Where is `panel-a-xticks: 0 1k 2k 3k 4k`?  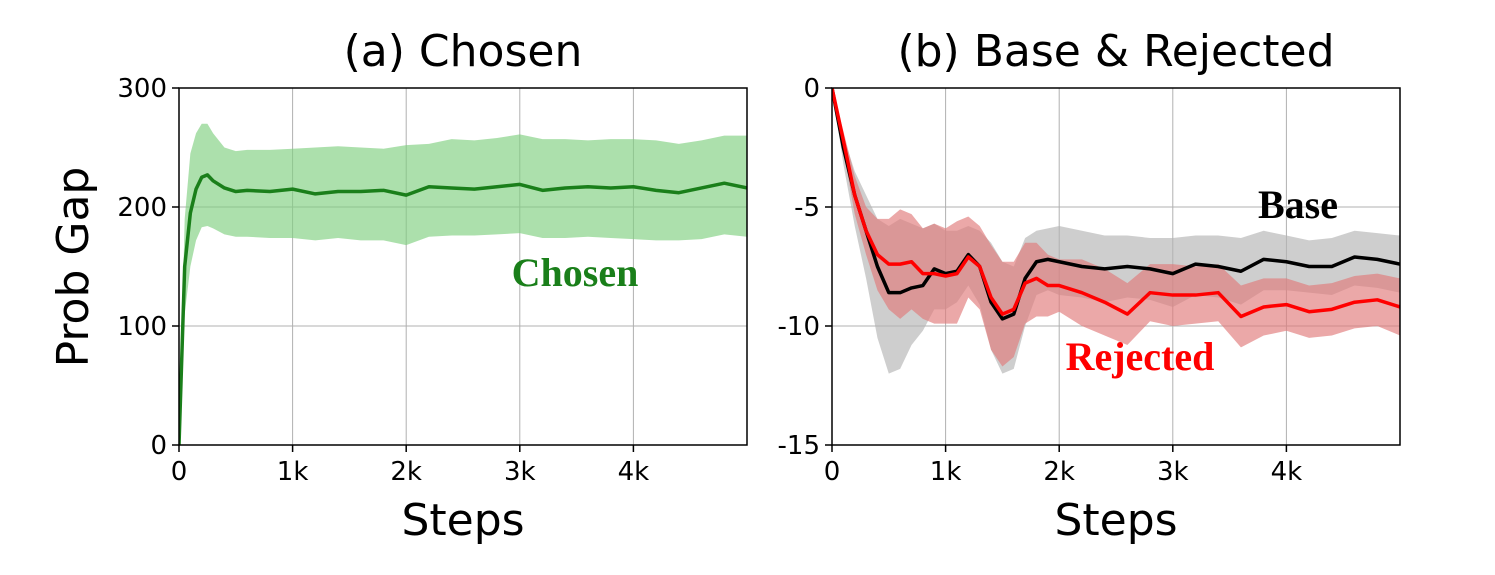
panel-a-xticks: 0 1k 2k 3k 4k is located at coordinates (410, 466).